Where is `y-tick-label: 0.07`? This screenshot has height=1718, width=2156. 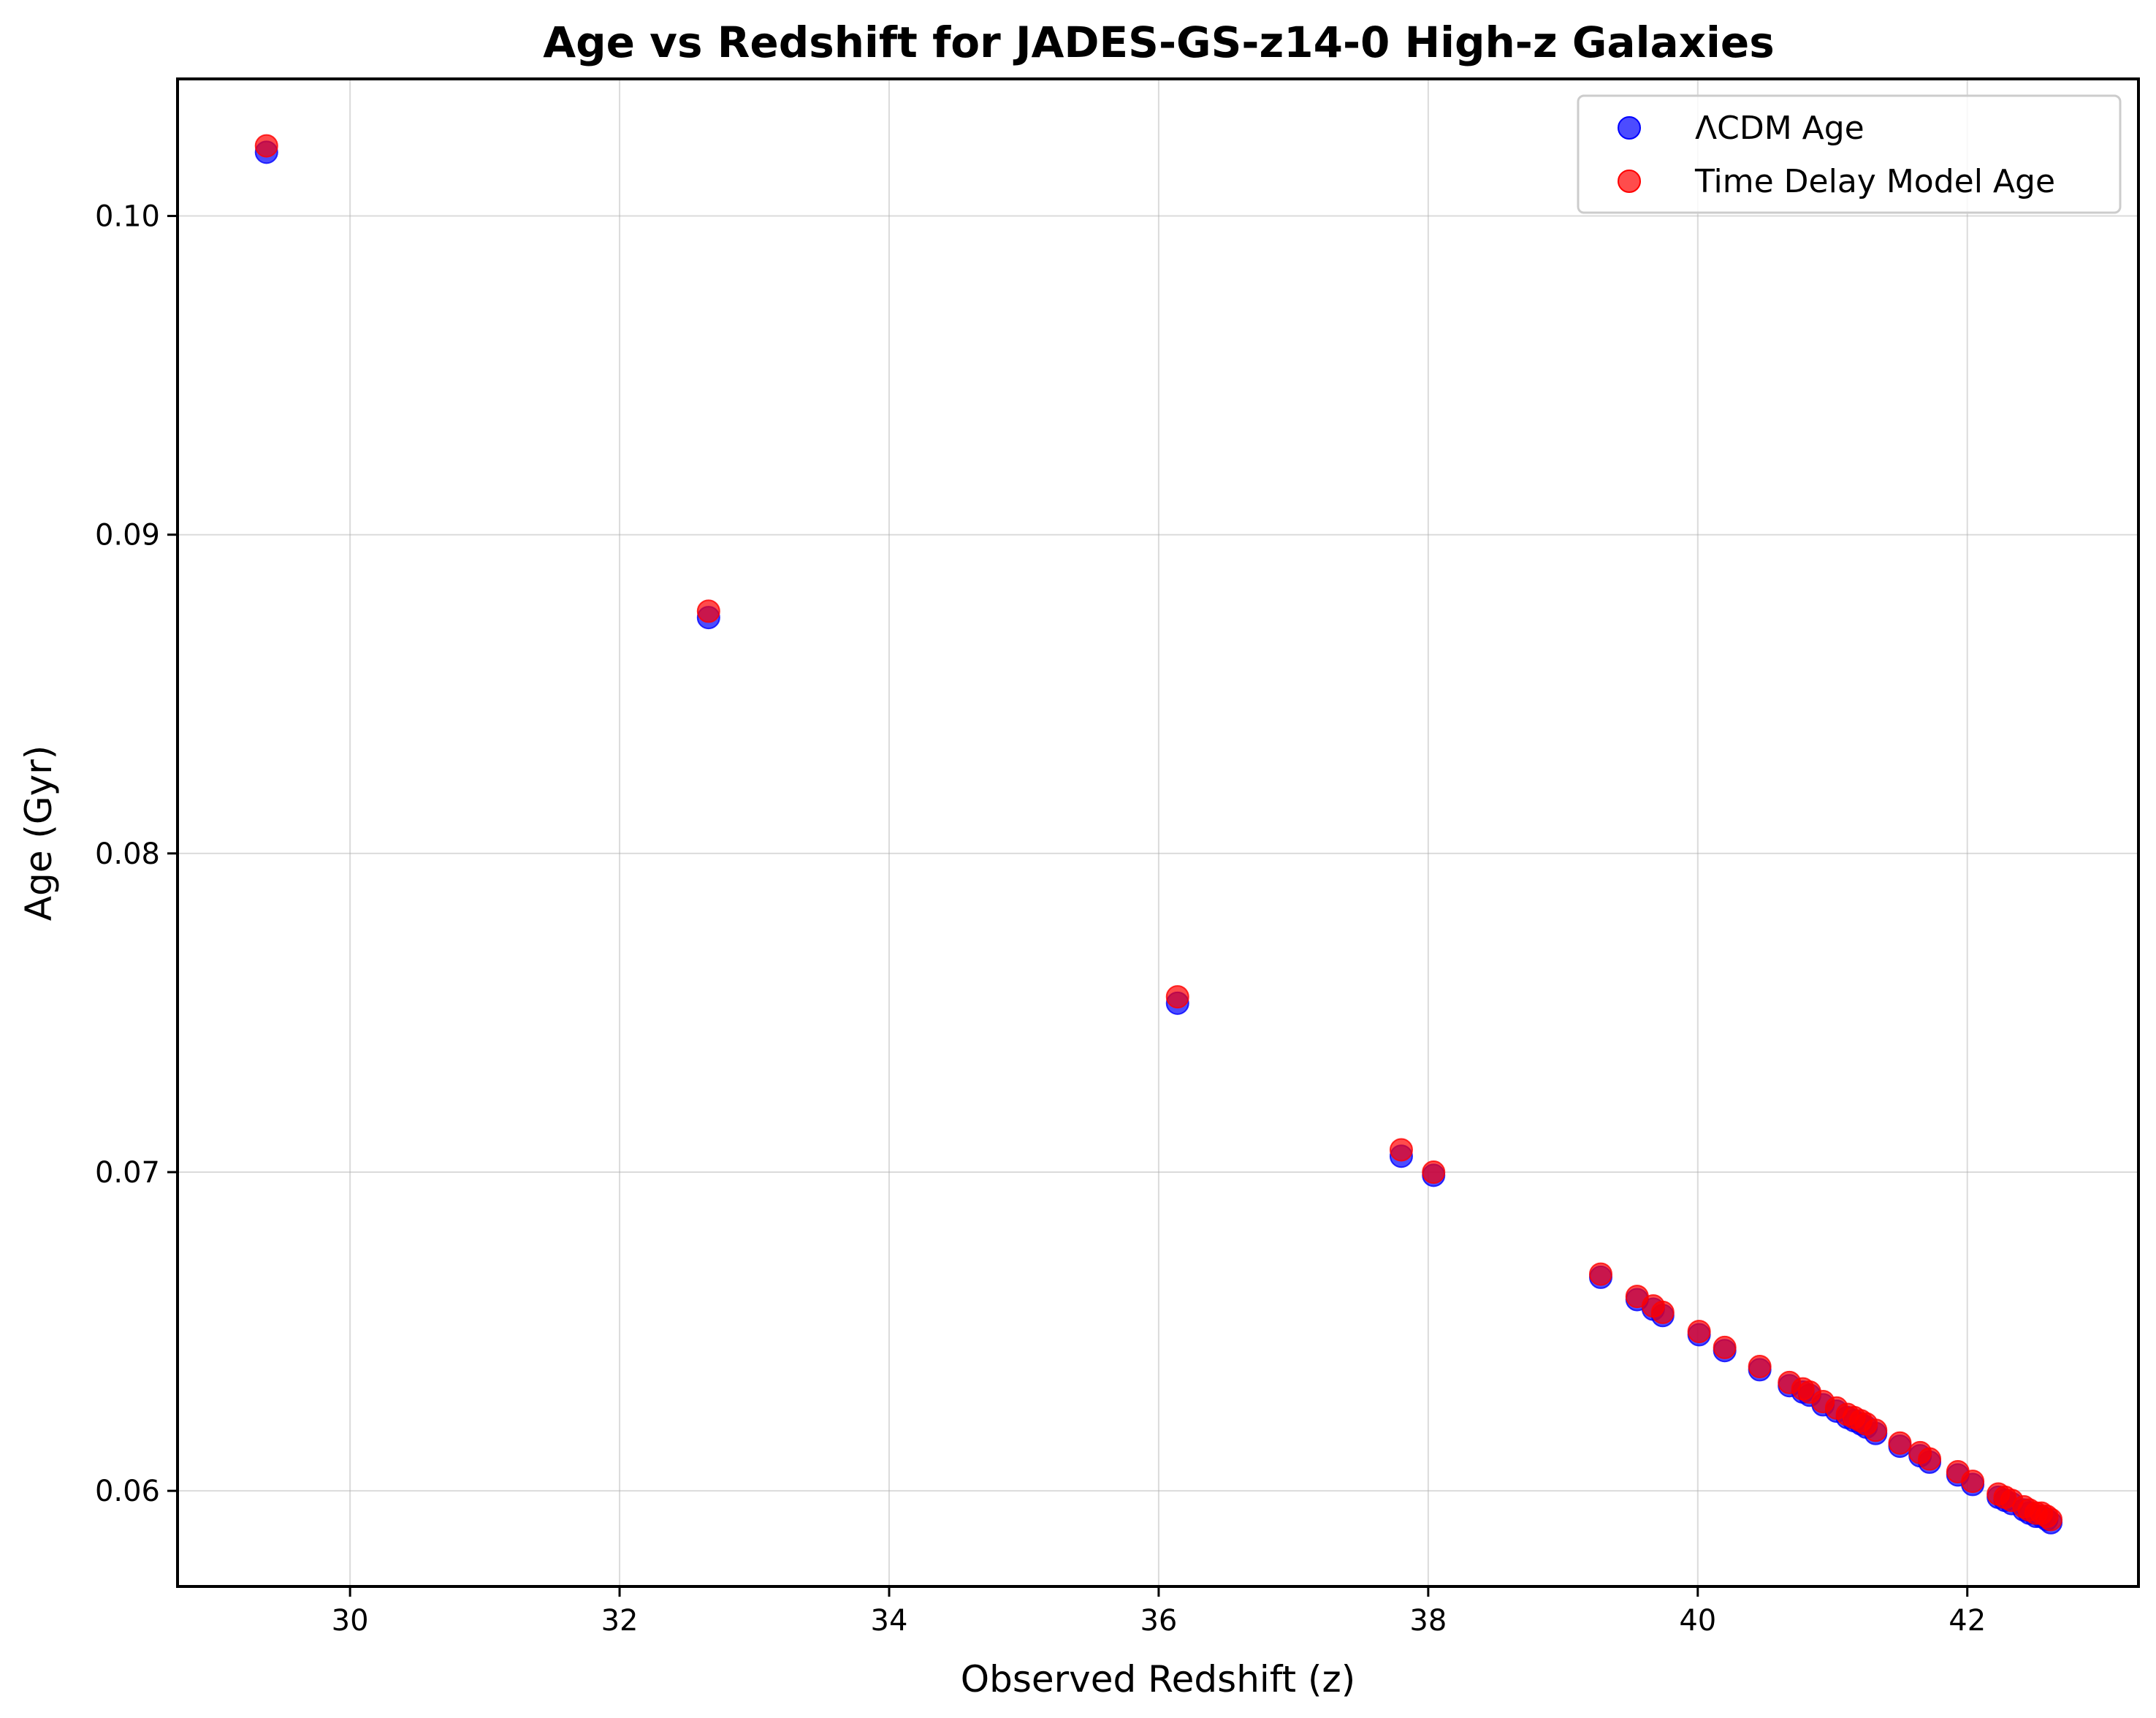
y-tick-label: 0.07 is located at coordinates (127, 1173).